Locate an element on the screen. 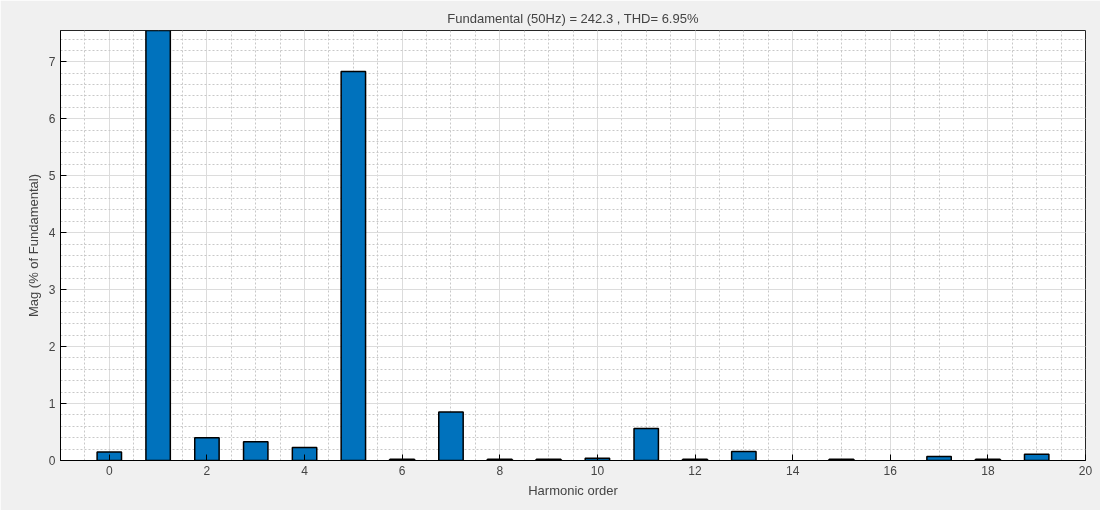  y-tick-label: 0 is located at coordinates (52, 461).